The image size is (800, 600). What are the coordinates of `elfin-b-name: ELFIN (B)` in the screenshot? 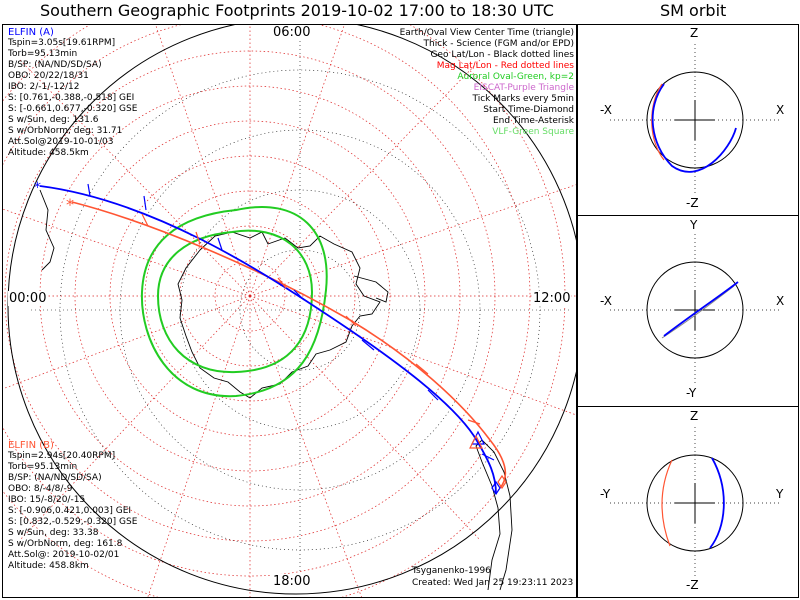 It's located at (31, 445).